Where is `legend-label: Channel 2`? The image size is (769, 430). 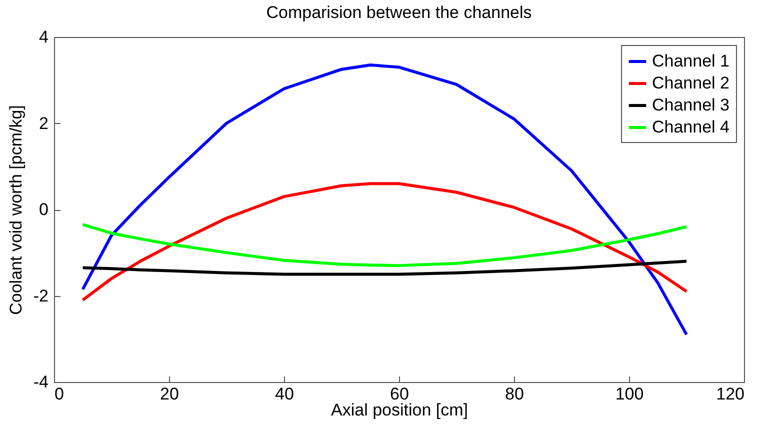 legend-label: Channel 2 is located at coordinates (691, 83).